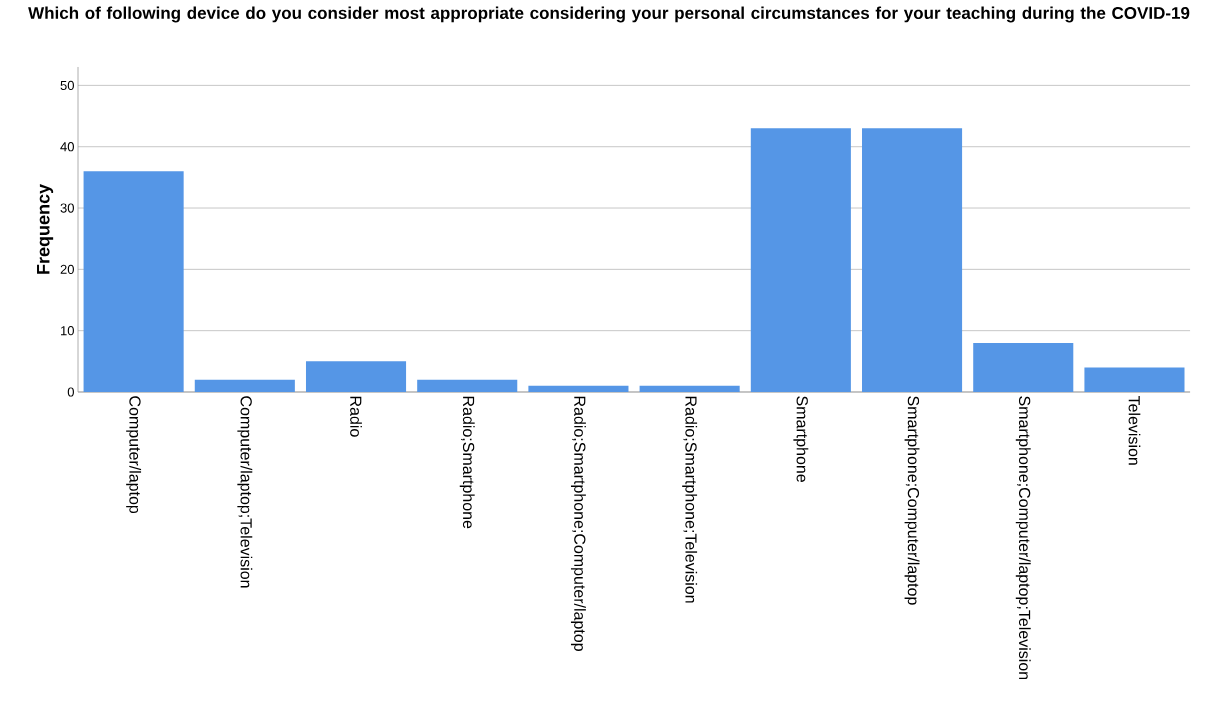 This screenshot has width=1218, height=703. I want to click on x-tick-label: Computer/laptop;Television, so click(245, 492).